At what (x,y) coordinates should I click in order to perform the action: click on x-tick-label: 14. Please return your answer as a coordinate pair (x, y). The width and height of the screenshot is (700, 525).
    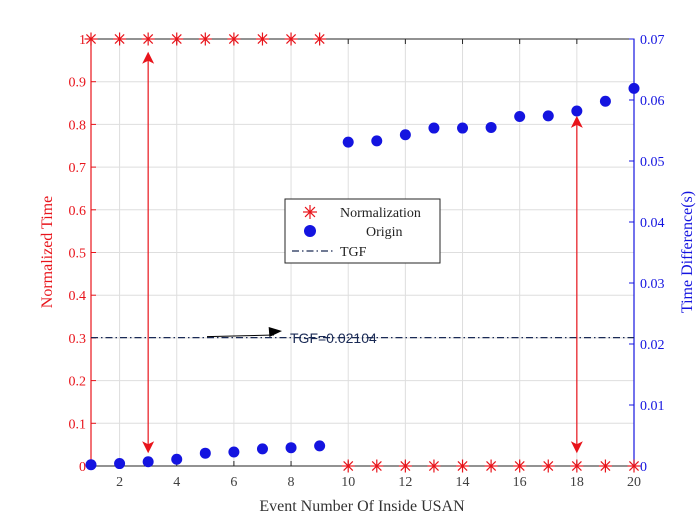
    Looking at the image, I should click on (463, 482).